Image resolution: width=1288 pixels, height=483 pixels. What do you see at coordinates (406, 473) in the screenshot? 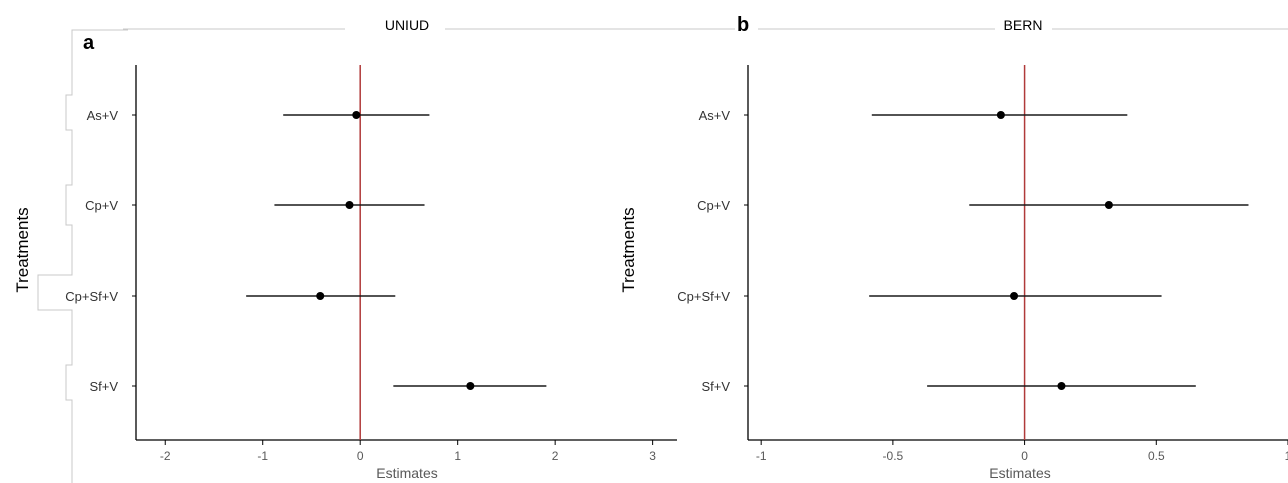
I see `panel-a-xlabel: Estimates` at bounding box center [406, 473].